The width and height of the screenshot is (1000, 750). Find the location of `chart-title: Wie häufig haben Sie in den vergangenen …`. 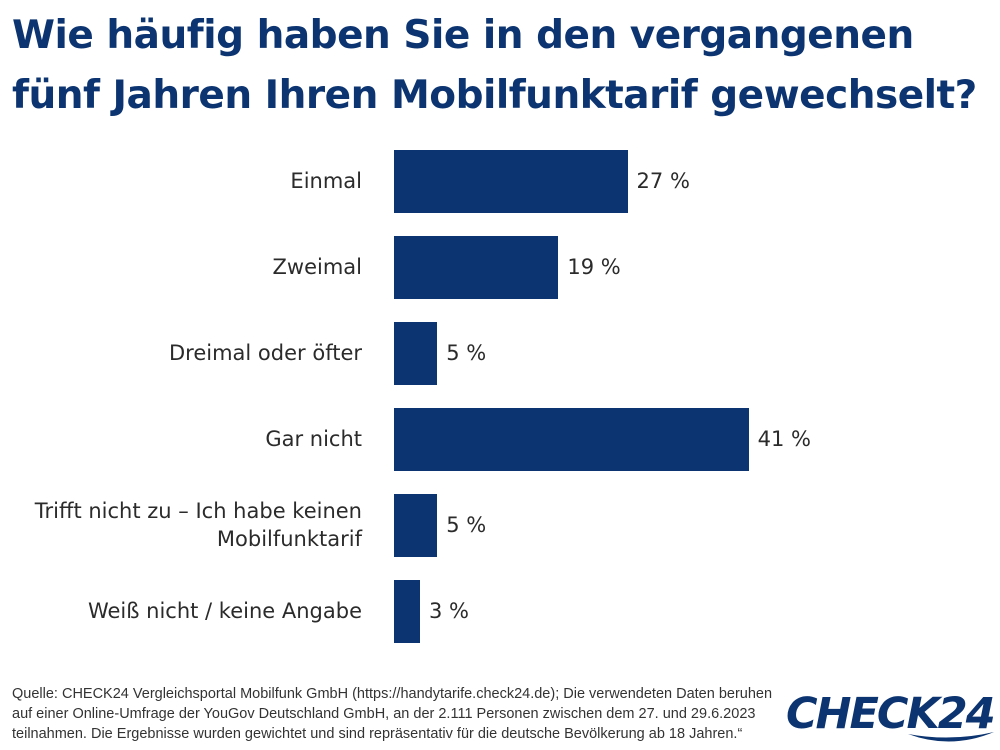

chart-title: Wie häufig haben Sie in den vergangenen … is located at coordinates (494, 65).